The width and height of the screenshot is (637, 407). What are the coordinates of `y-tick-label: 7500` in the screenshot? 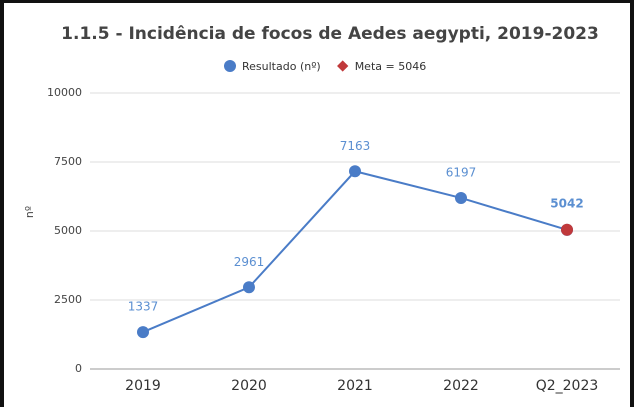 It's located at (68, 161).